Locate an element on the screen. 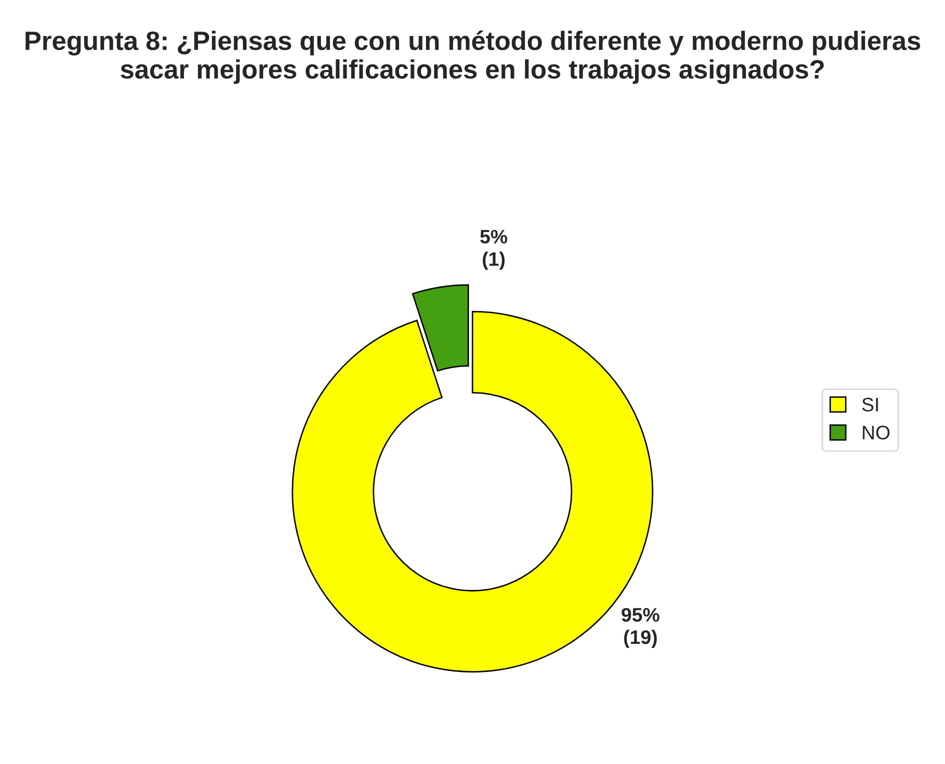  legend-label: NO is located at coordinates (876, 433).